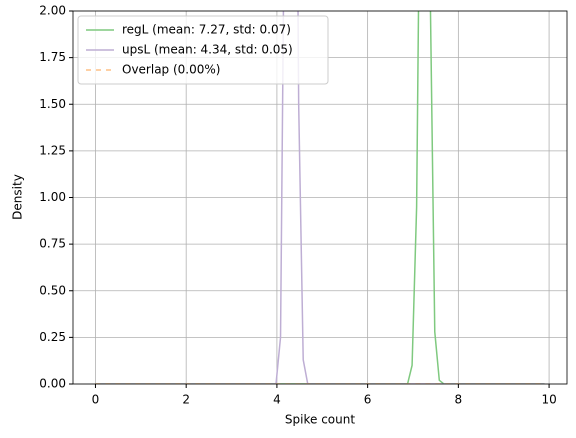  Describe the element at coordinates (207, 50) in the screenshot. I see `legend-label: upsL (mean: 4.34, std: 0.05)` at that location.